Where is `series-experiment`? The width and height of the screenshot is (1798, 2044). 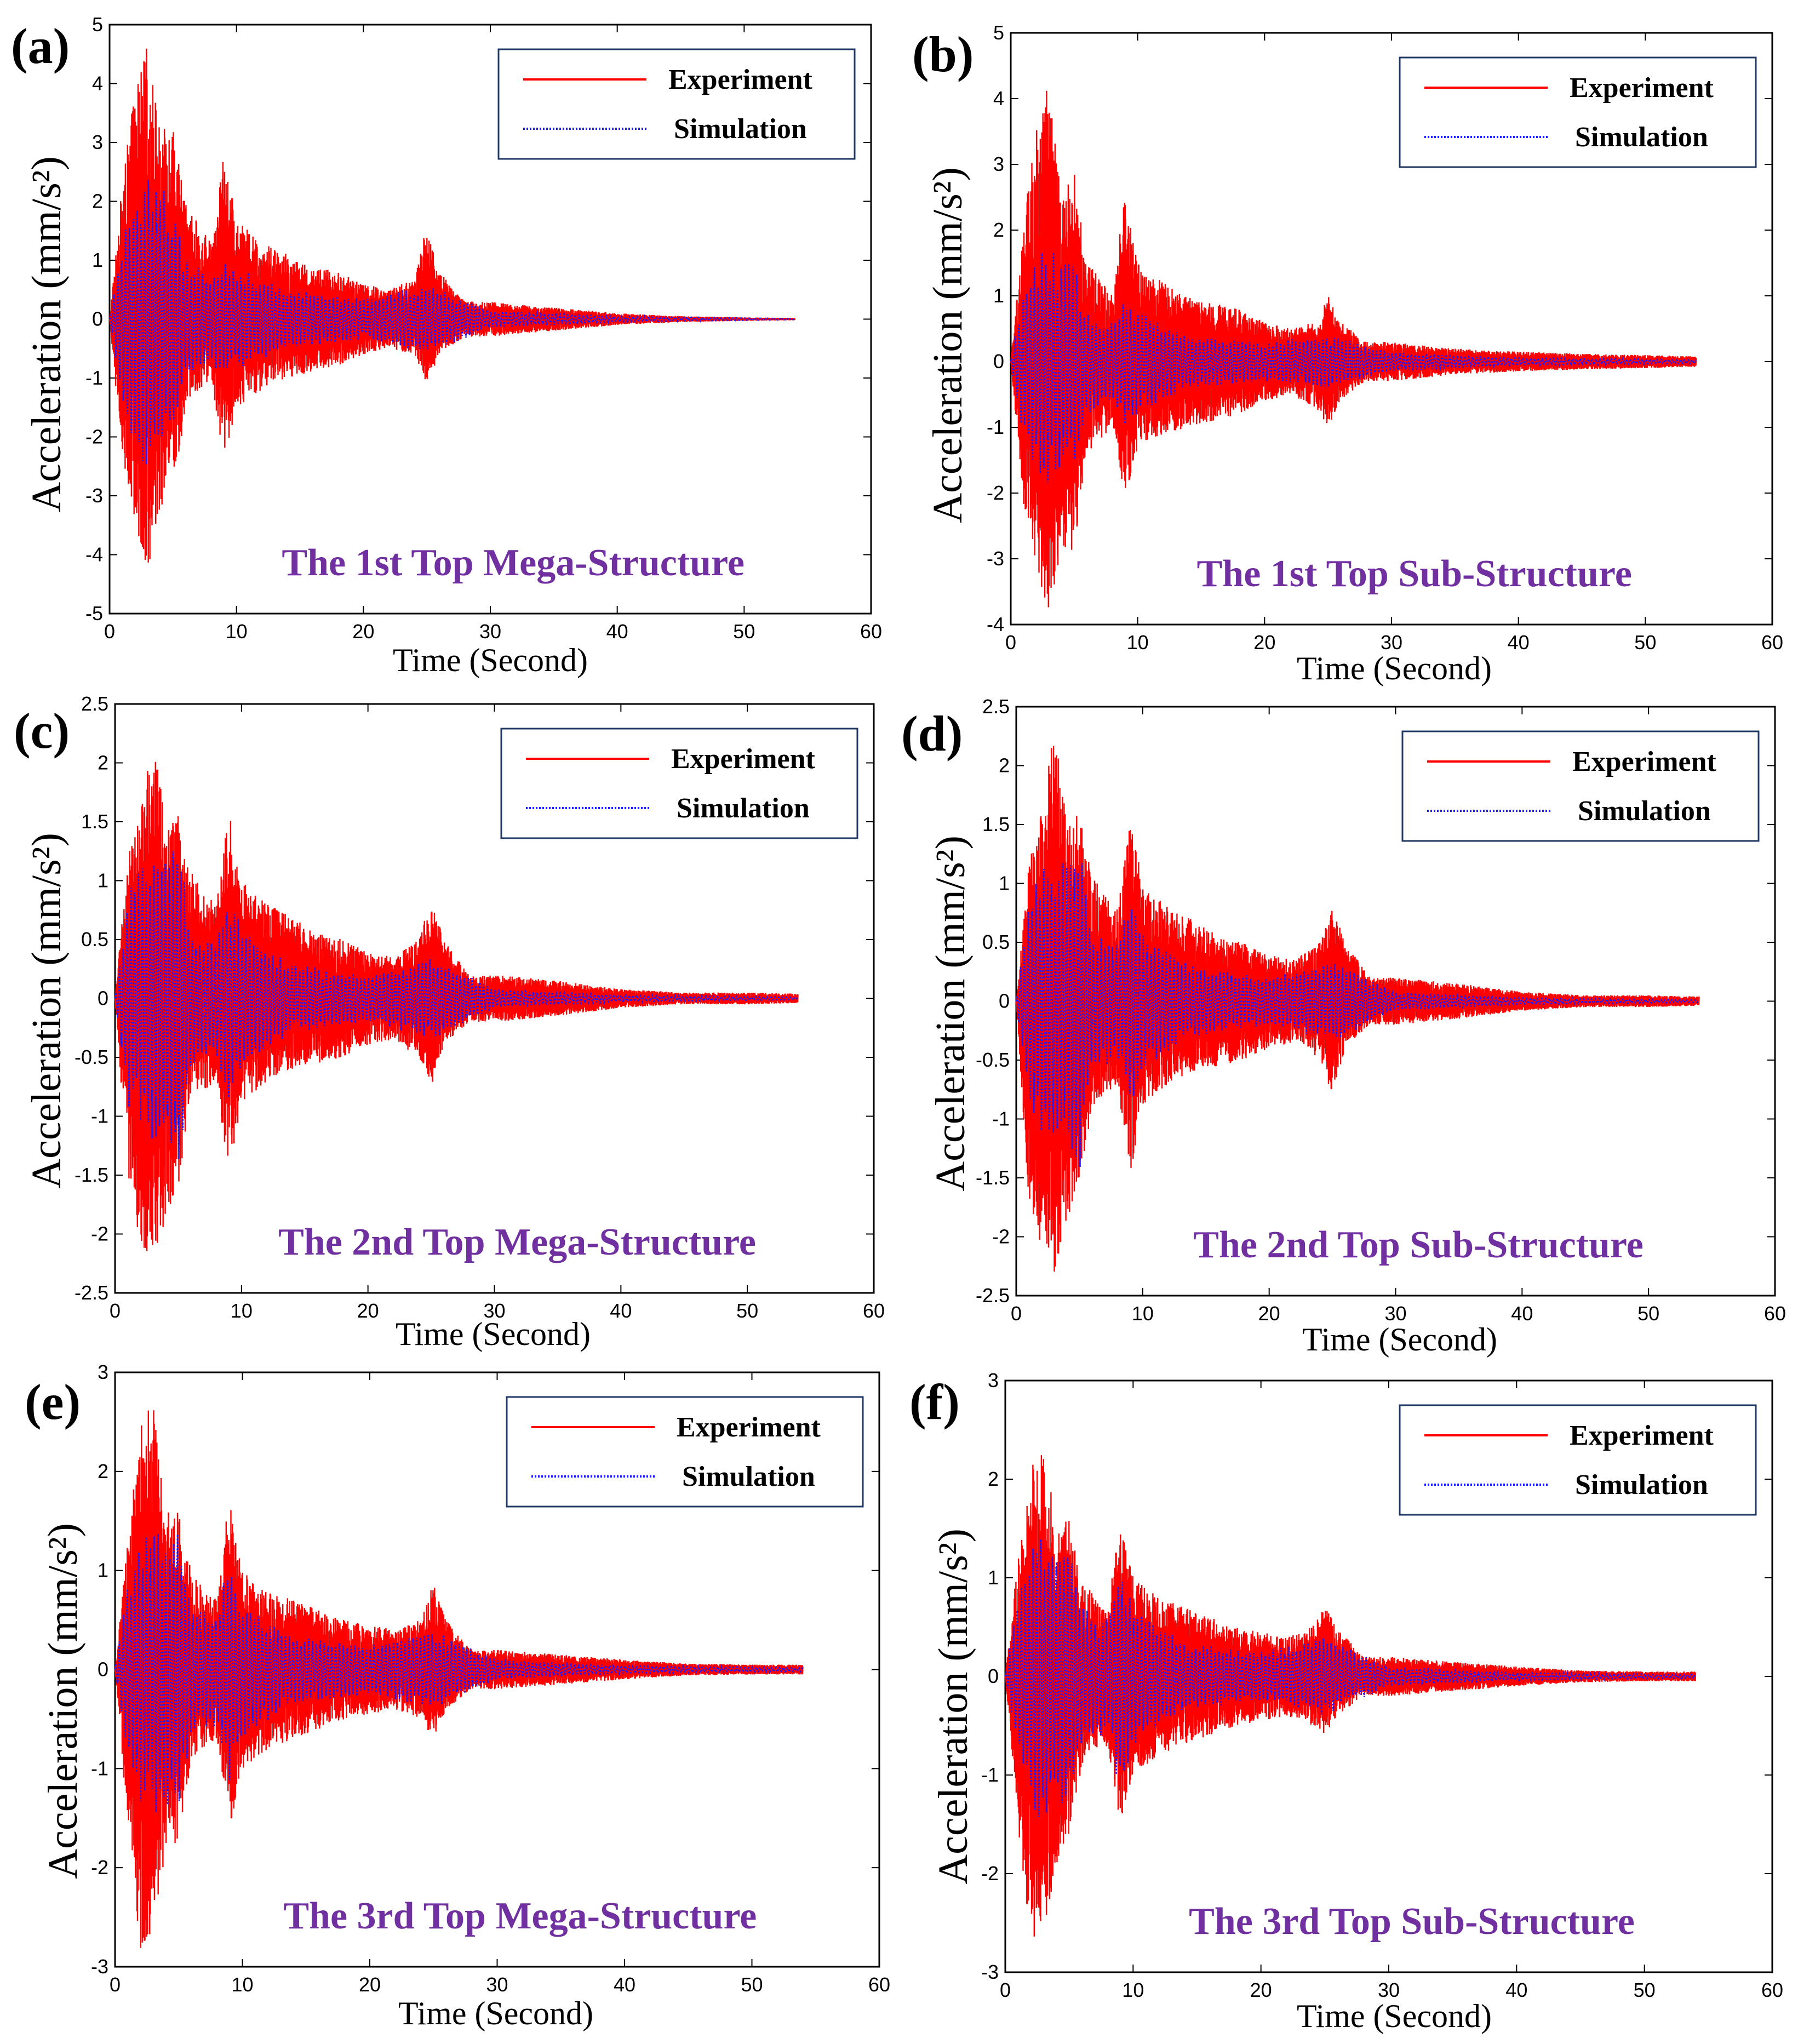 series-experiment is located at coordinates (459, 1679).